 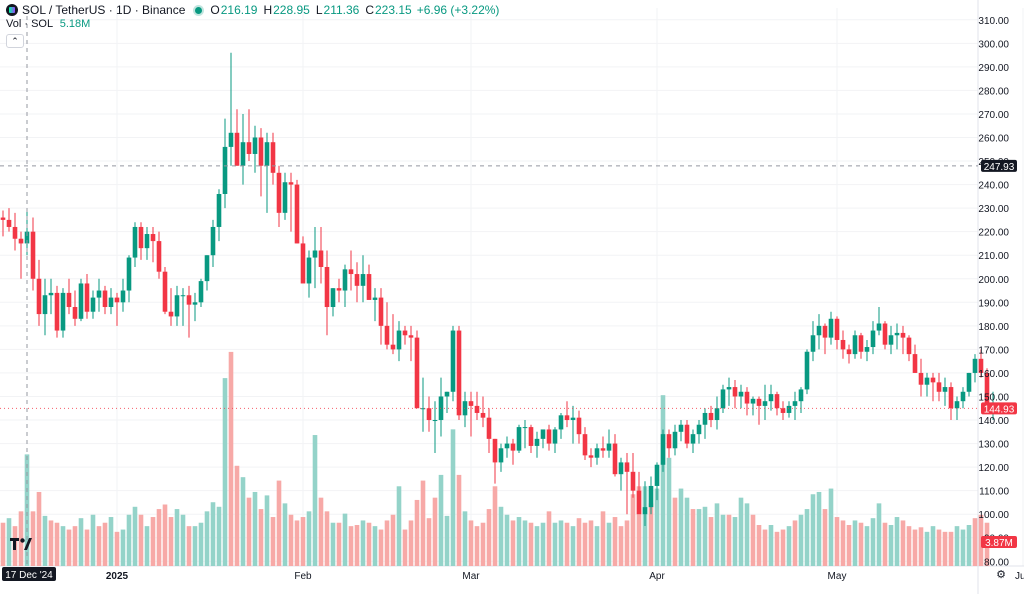 What do you see at coordinates (239, 10) in the screenshot?
I see `ohlc-open: 216.19` at bounding box center [239, 10].